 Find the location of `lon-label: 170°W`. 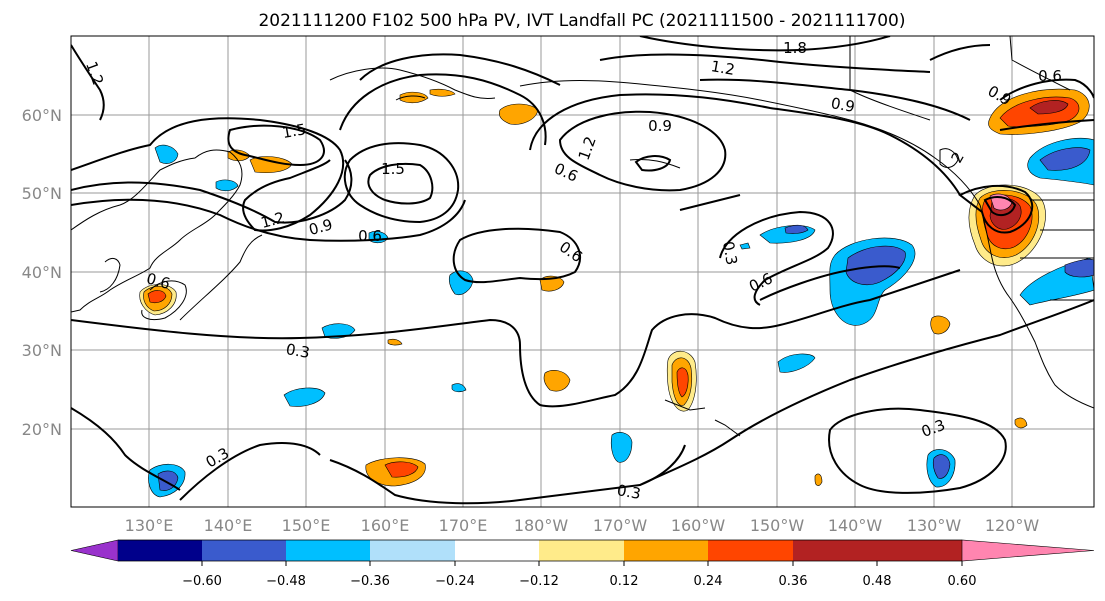

lon-label: 170°W is located at coordinates (620, 525).